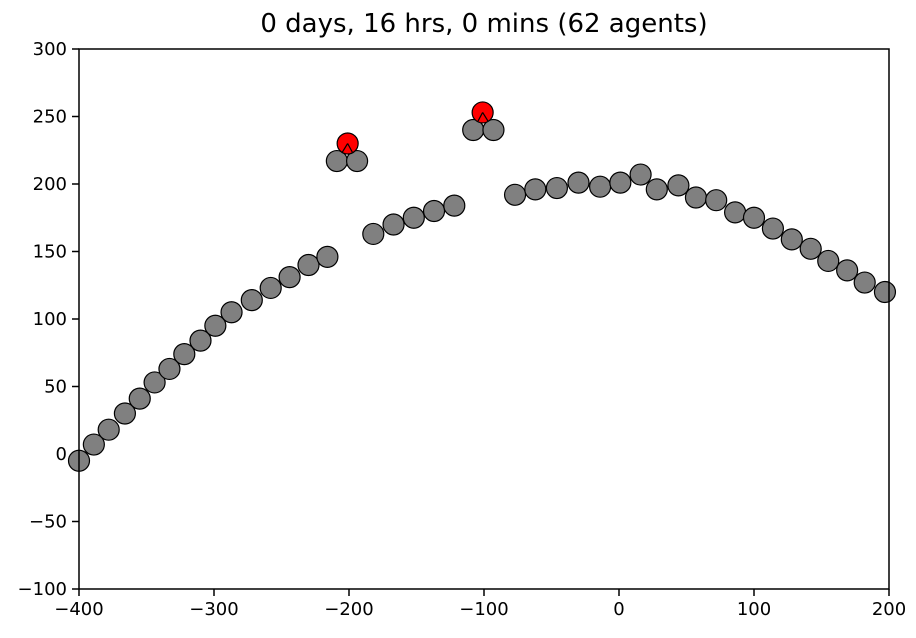  I want to click on y-tick-label: 200, so click(50, 184).